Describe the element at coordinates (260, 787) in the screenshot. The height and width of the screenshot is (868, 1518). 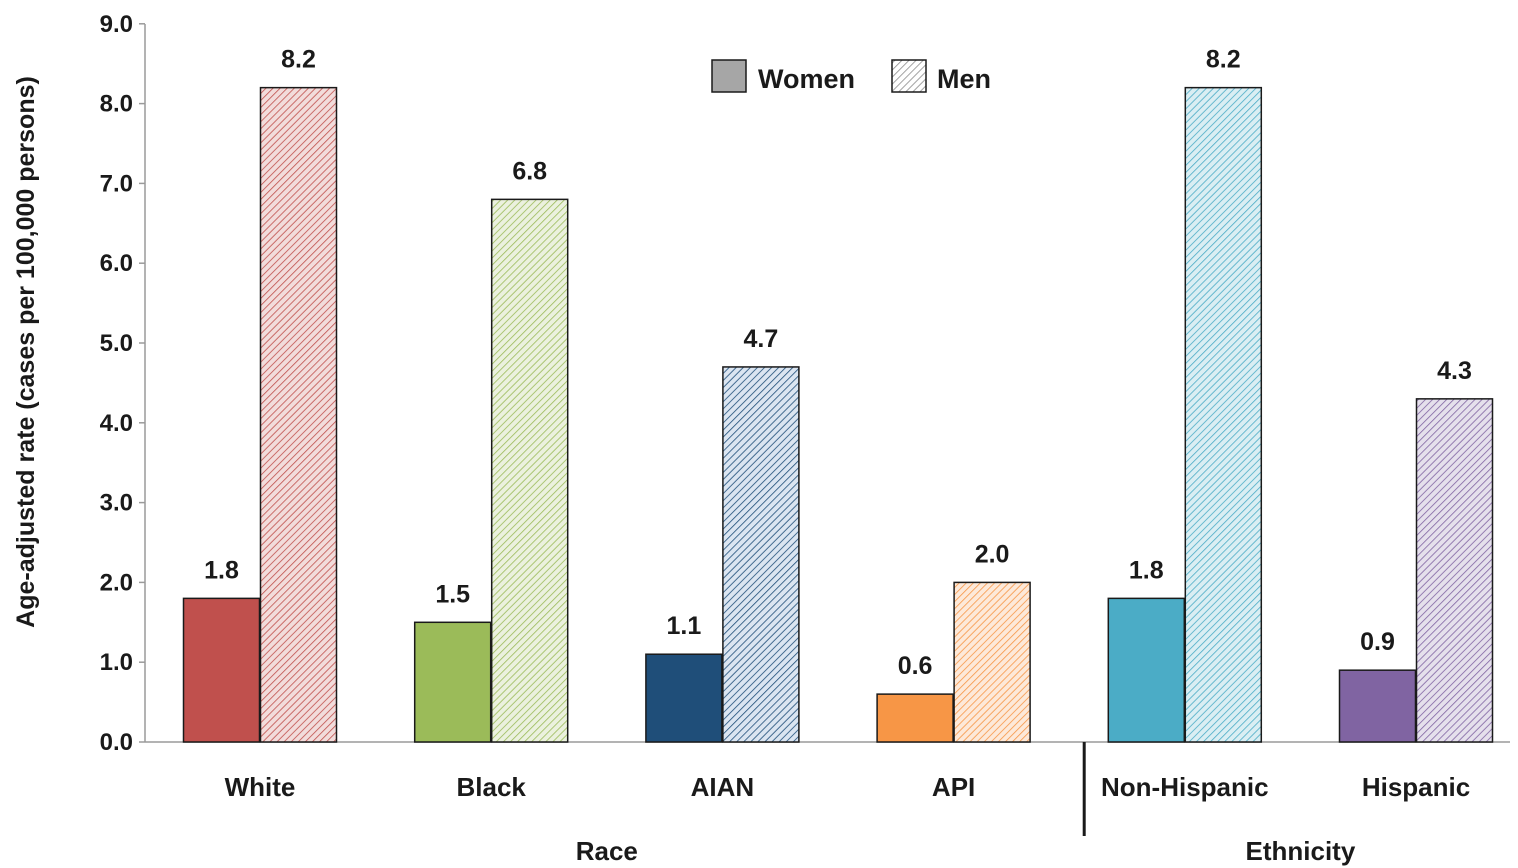
I see `x-tick-label: White` at that location.